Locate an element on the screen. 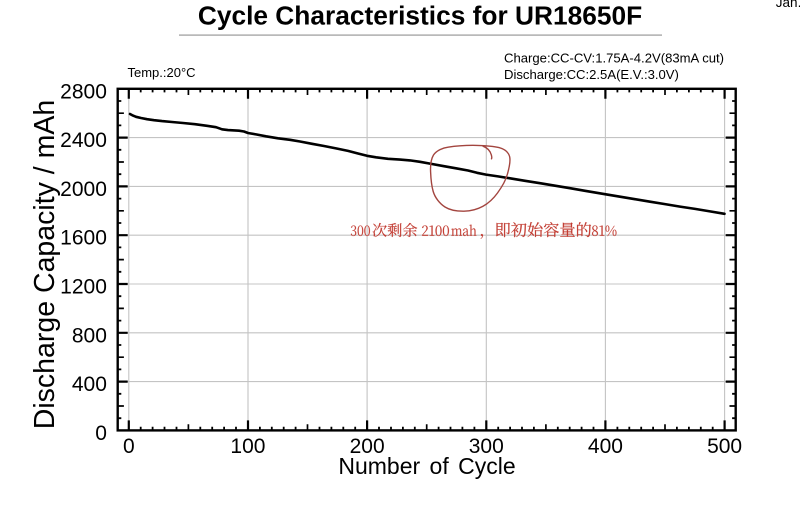 The image size is (800, 521). svg-text:Charge:CC-CV:1.75A-4.2V(83mA c: Charge:CC-CV:1.75A-4.2V(83mA cut) is located at coordinates (614, 57).